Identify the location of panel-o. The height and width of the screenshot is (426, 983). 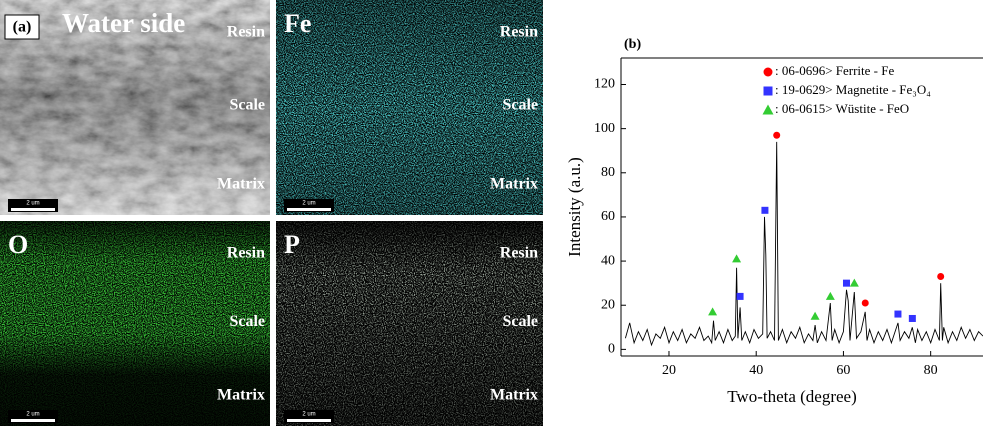
(135, 323).